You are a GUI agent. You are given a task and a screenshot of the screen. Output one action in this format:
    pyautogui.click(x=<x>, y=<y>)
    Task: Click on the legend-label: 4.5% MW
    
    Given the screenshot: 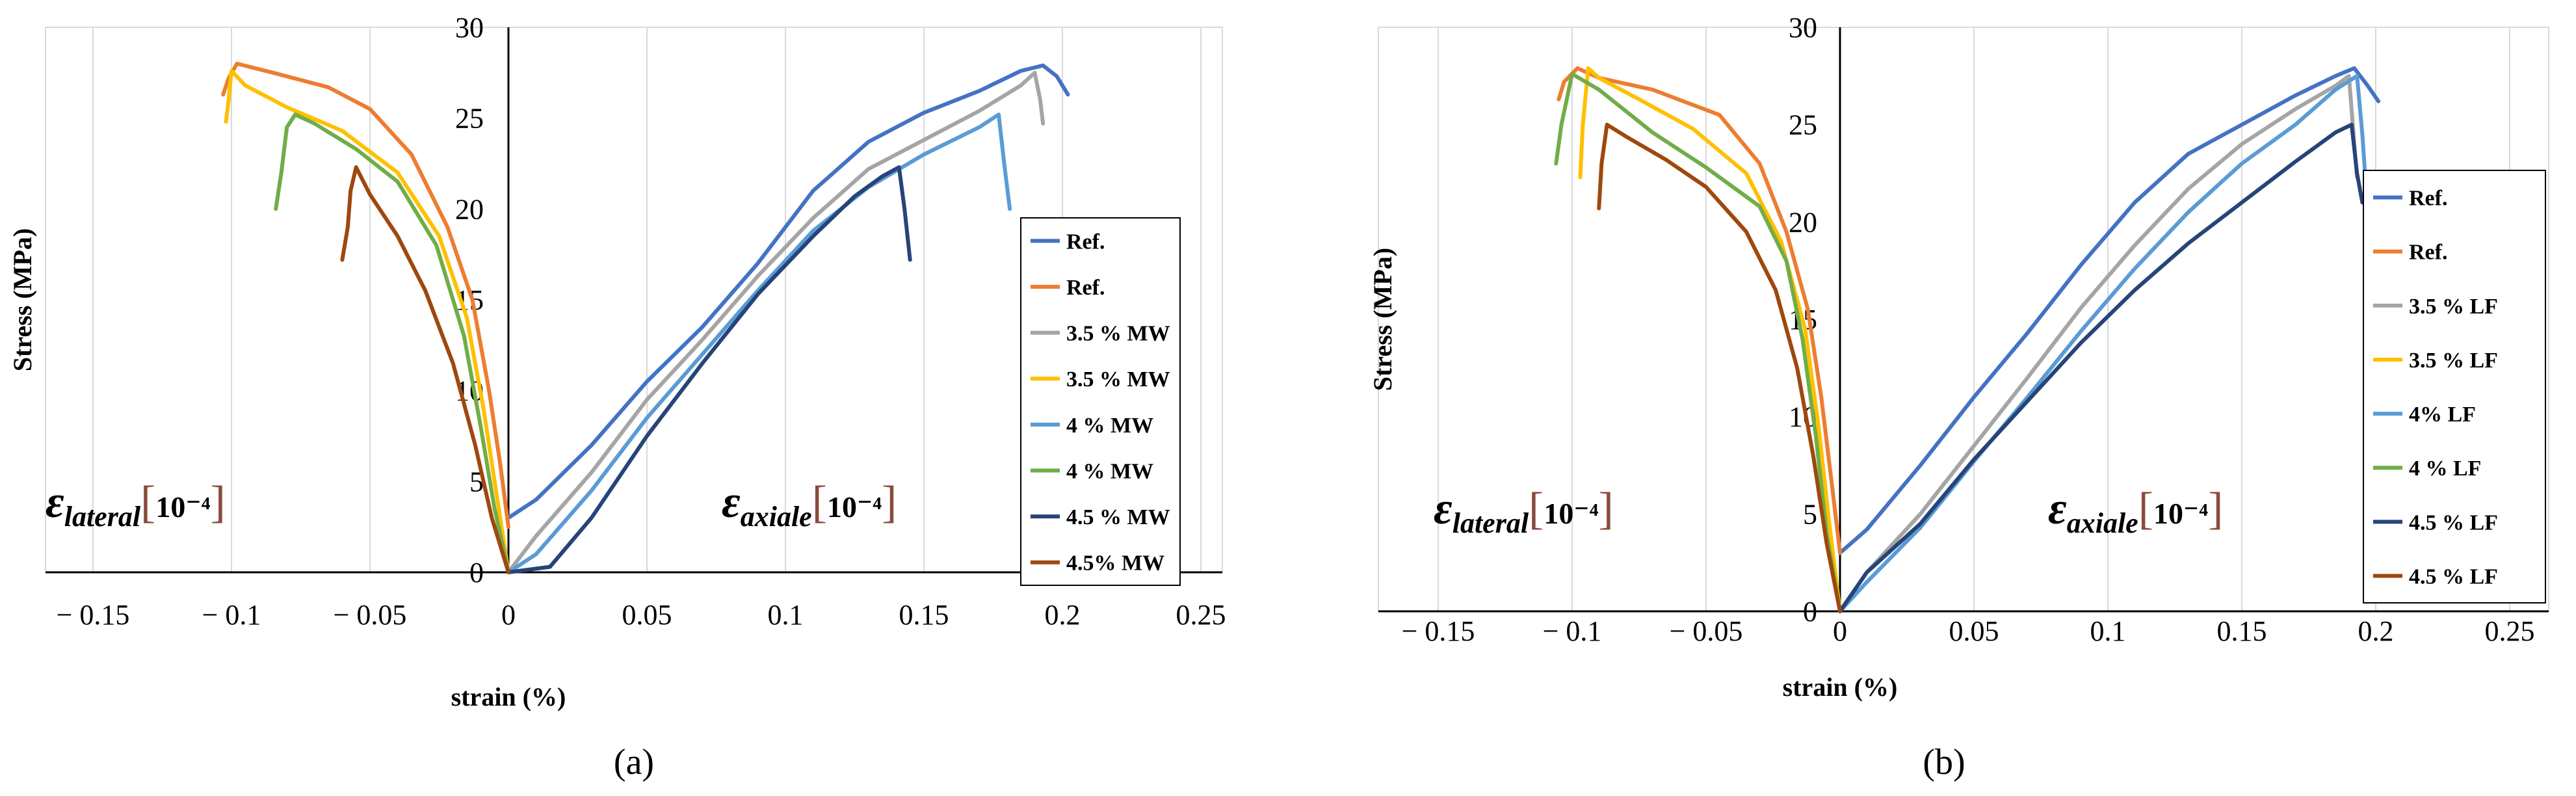 What is the action you would take?
    pyautogui.click(x=1115, y=563)
    